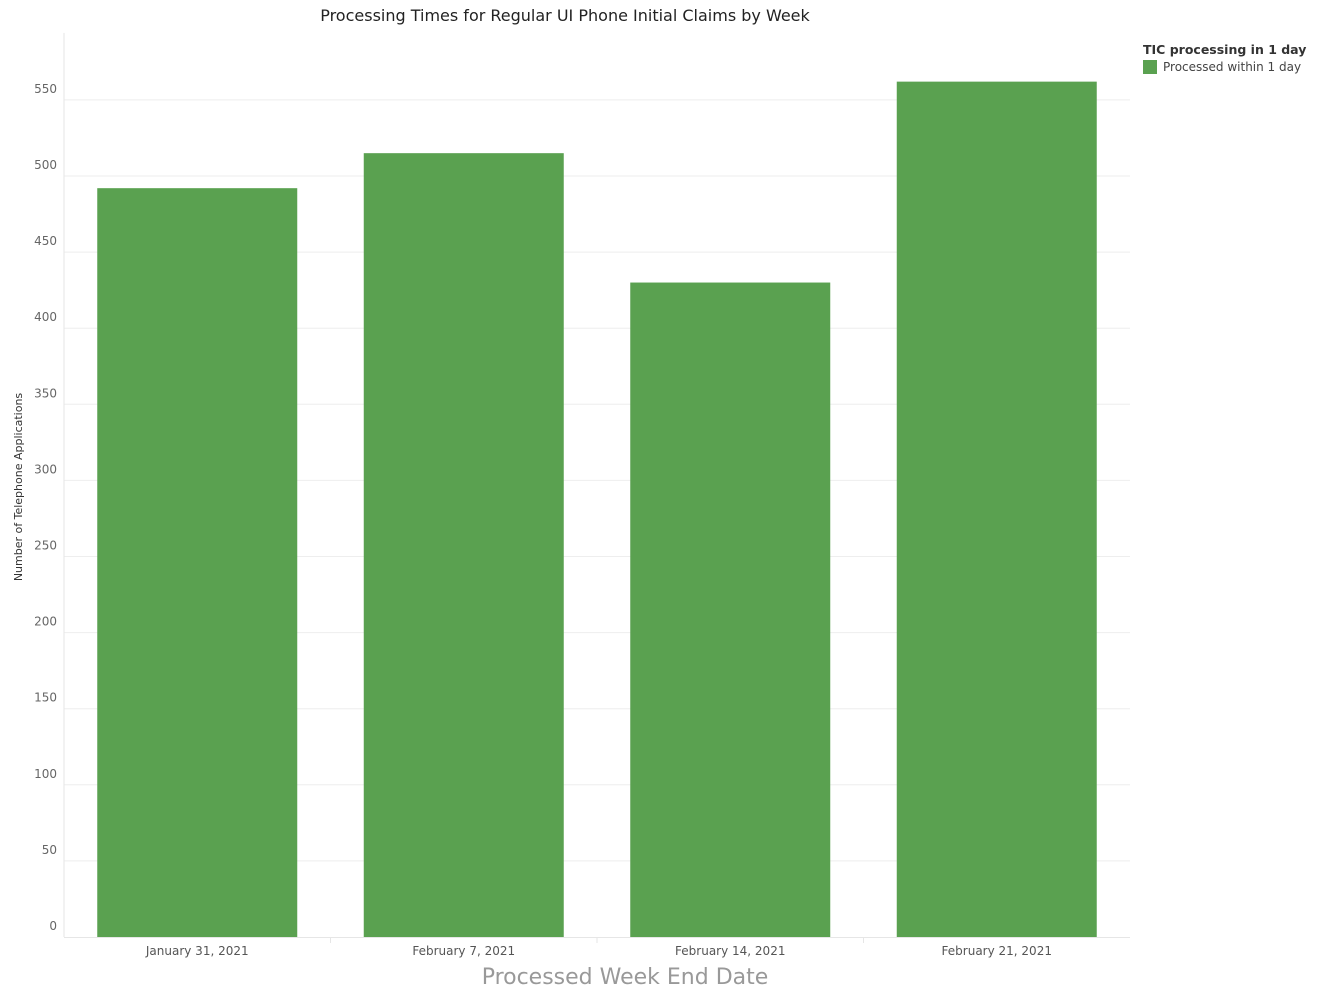 Image resolution: width=1322 pixels, height=992 pixels. I want to click on y-tick-label: 350, so click(45, 393).